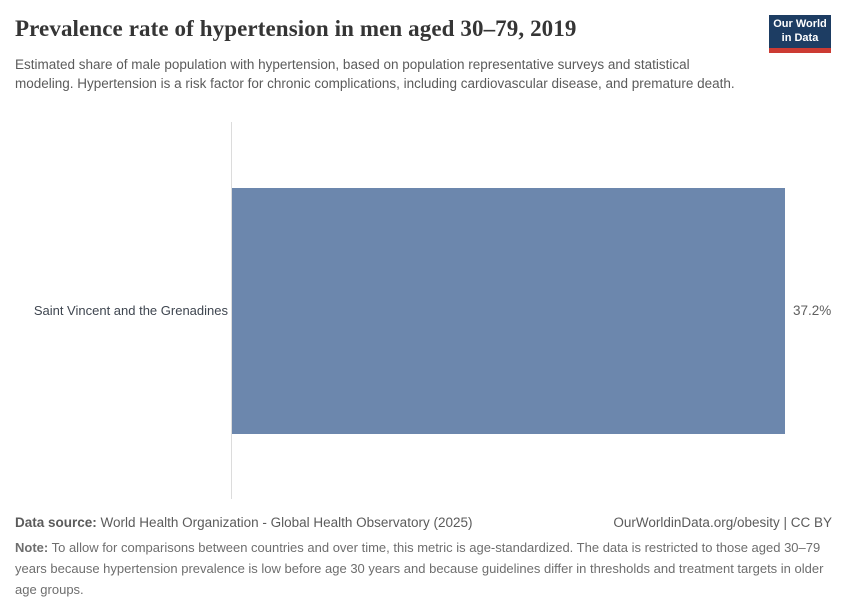 The width and height of the screenshot is (850, 600). I want to click on note-label: Note:, so click(32, 547).